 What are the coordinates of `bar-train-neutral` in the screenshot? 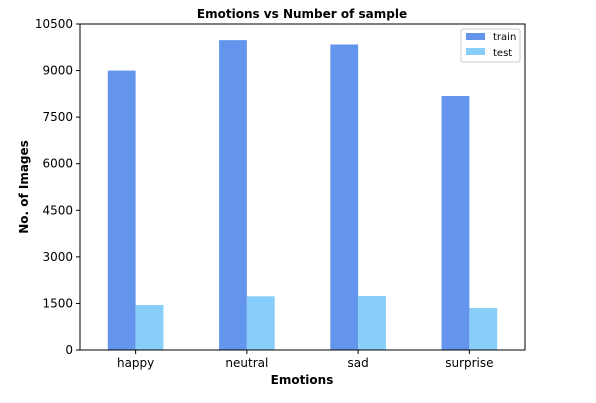 It's located at (233, 195).